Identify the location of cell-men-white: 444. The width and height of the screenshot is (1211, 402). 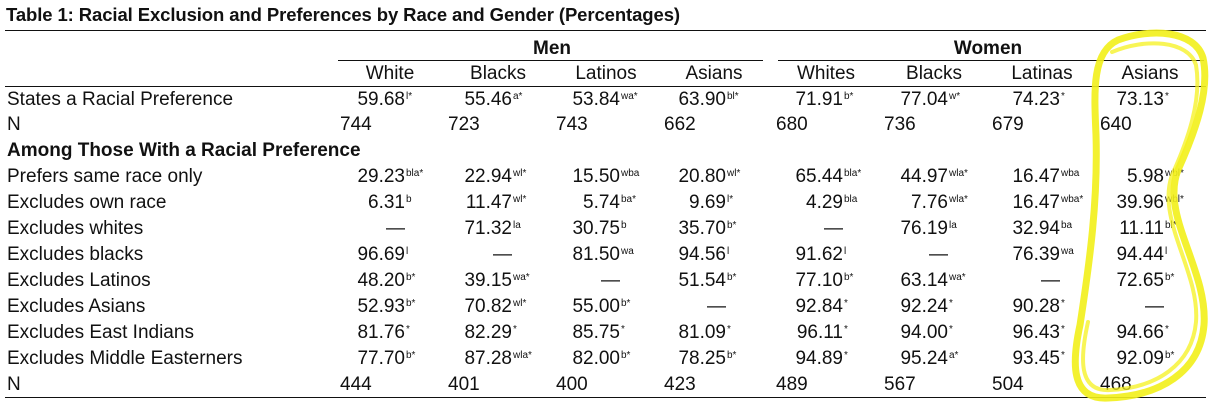
(356, 385).